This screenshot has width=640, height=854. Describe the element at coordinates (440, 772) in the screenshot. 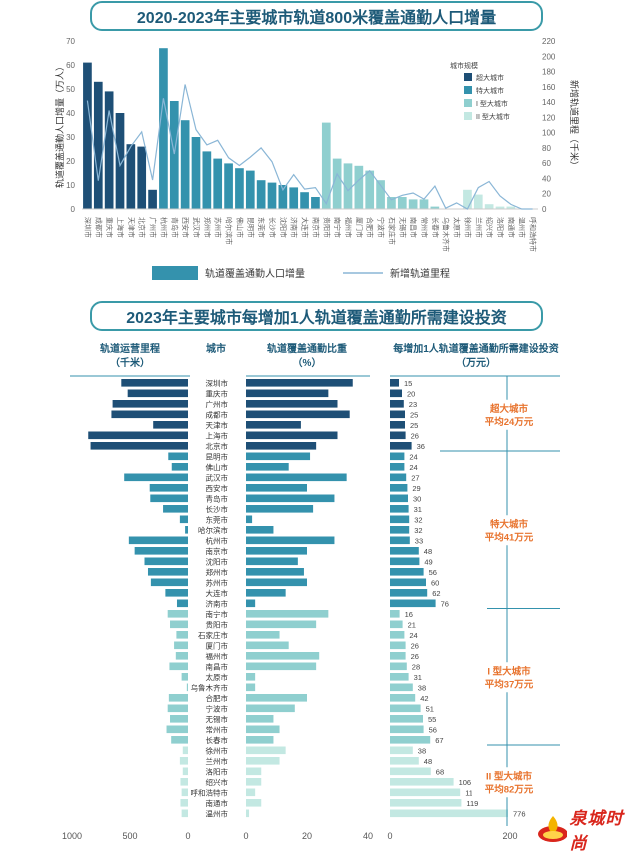

I see `investment-value-label: 68` at that location.